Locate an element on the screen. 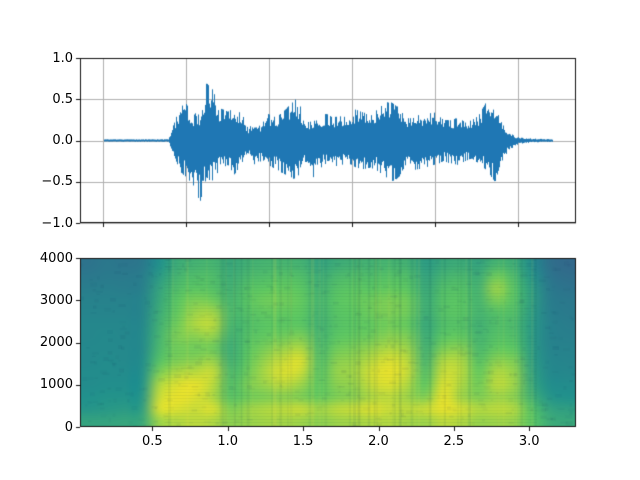 The width and height of the screenshot is (640, 480). waveform-ytick-label: −0.5 is located at coordinates (57, 182).